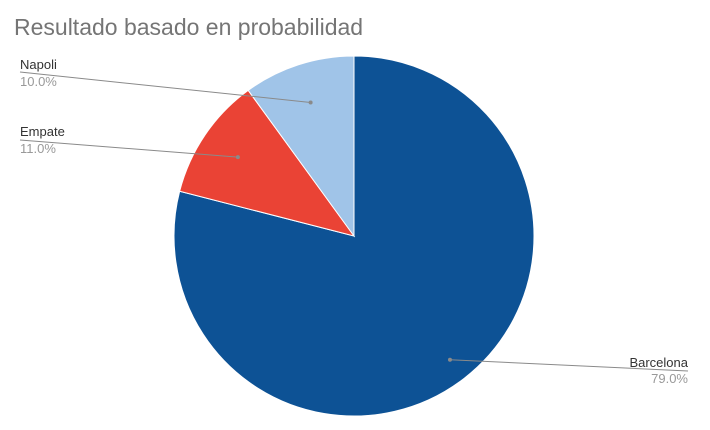 The width and height of the screenshot is (710, 430). What do you see at coordinates (42, 131) in the screenshot?
I see `slice-label-empate: Empate` at bounding box center [42, 131].